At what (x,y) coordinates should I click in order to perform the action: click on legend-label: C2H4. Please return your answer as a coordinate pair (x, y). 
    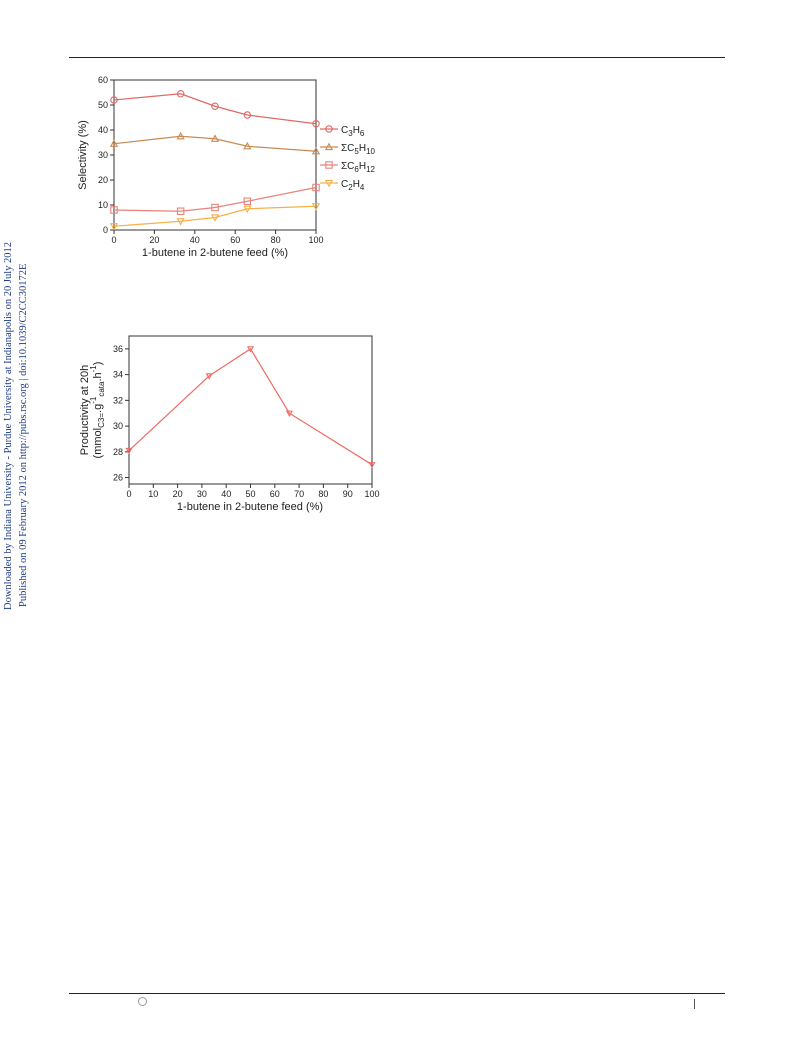
    Looking at the image, I should click on (353, 185).